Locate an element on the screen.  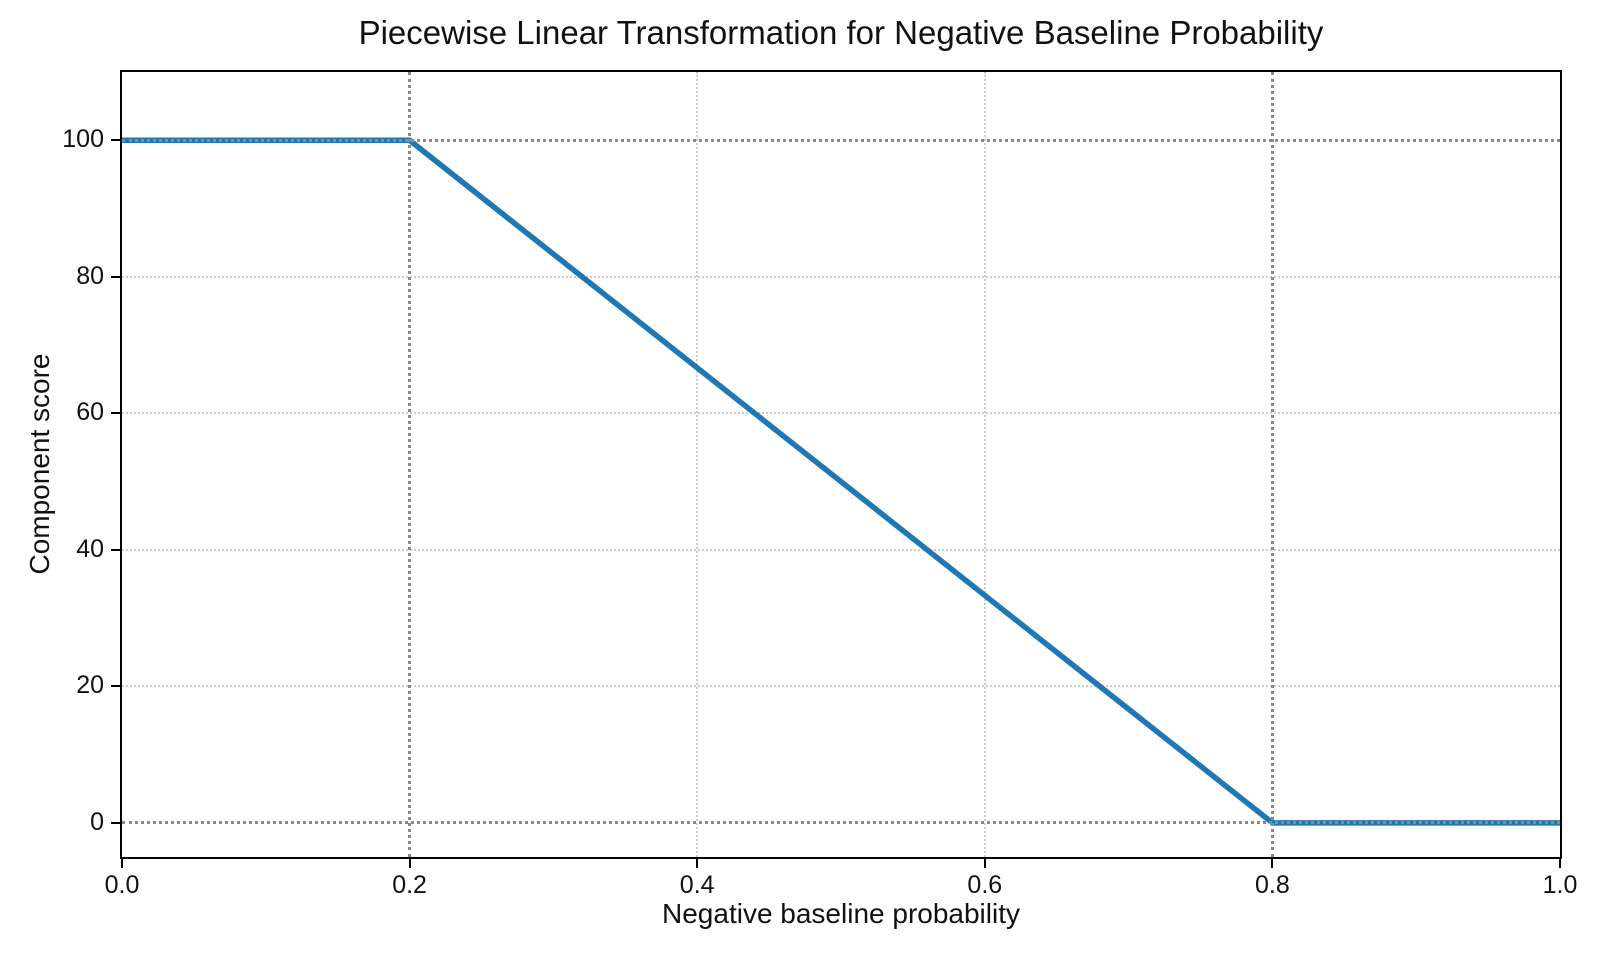
ref-line-x-0.2 is located at coordinates (410, 464).